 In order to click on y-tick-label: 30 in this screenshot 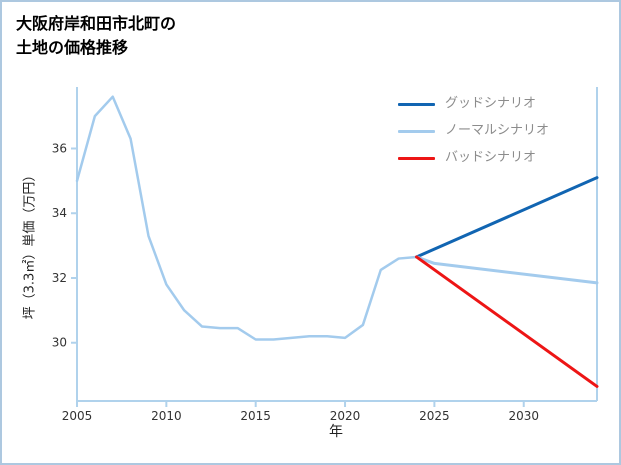, I will do `click(59, 343)`.